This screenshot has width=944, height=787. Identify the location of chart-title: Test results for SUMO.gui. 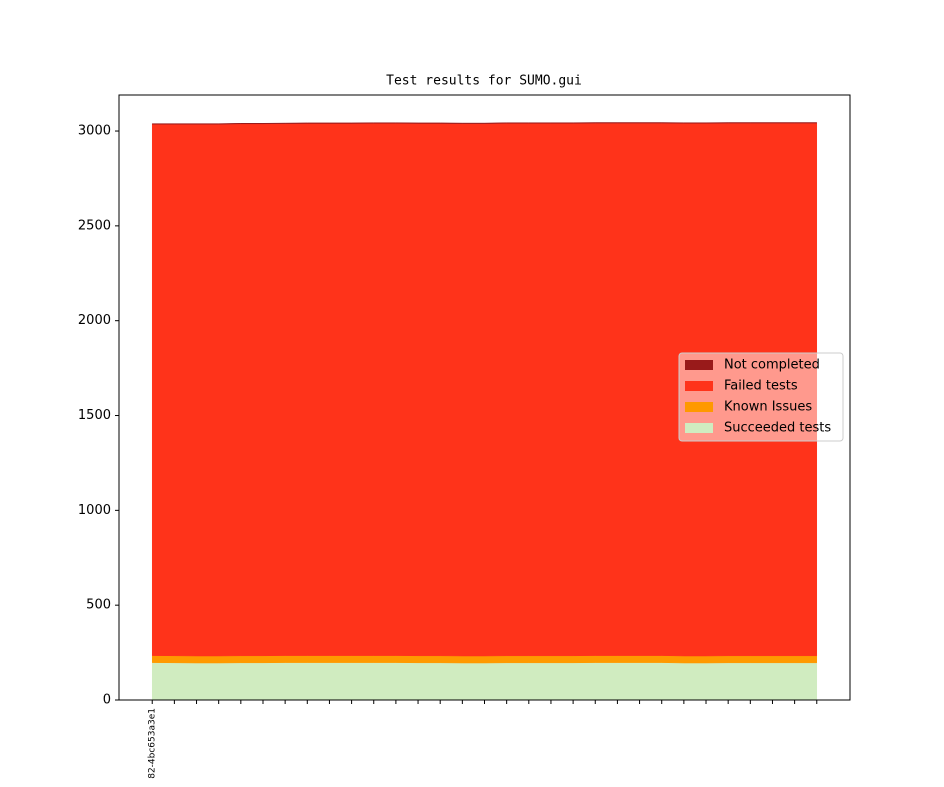
(484, 81).